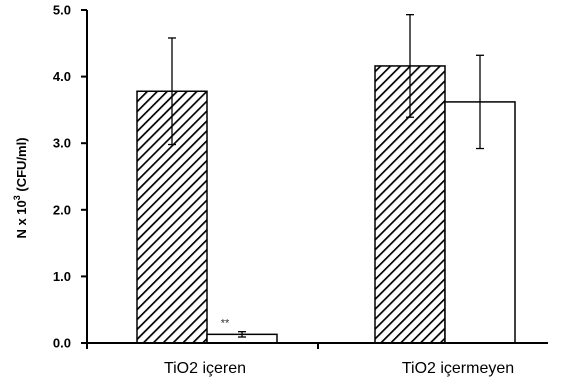 This screenshot has width=562, height=384. I want to click on y-tick-label: 2.0, so click(62, 209).